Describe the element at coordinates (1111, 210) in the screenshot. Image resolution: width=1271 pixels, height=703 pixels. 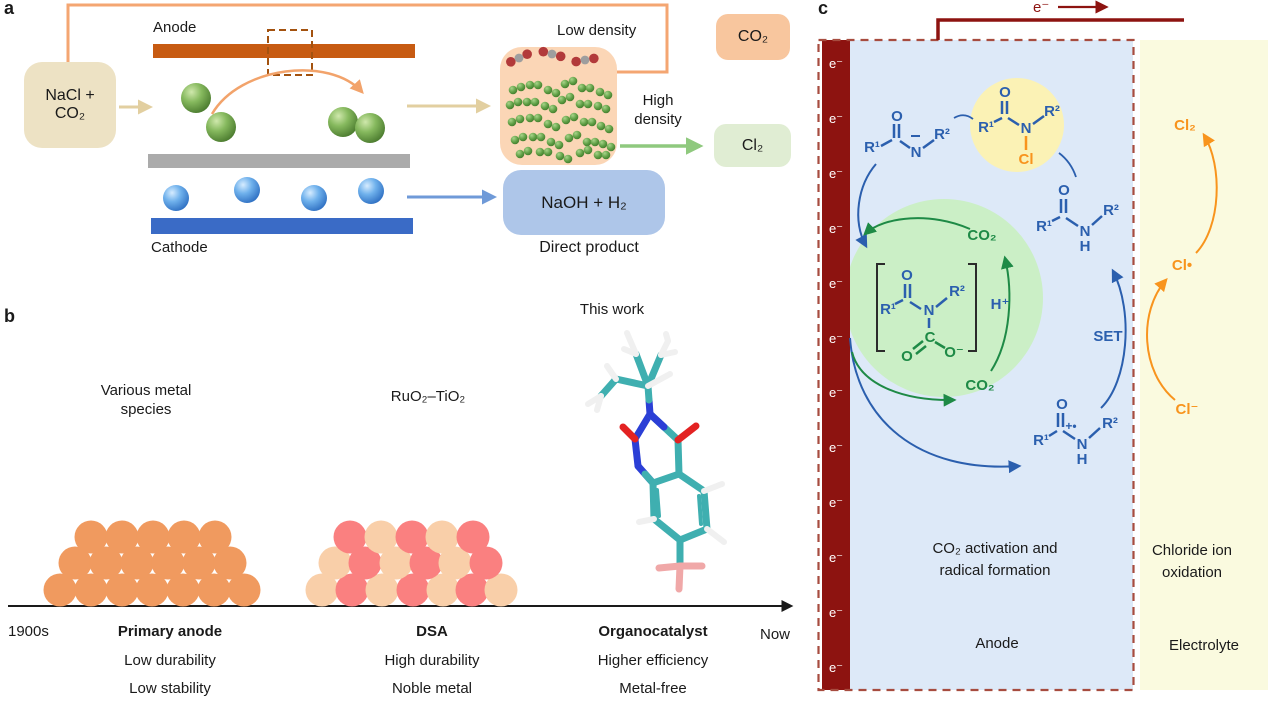
I see `amide-r2: R²` at that location.